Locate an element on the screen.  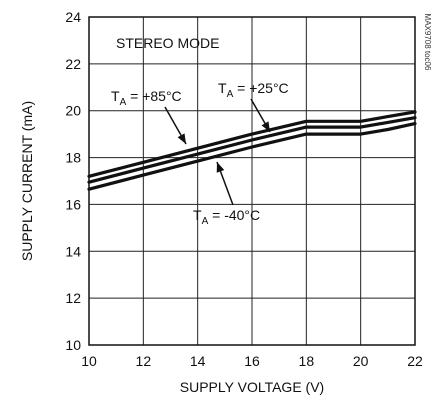
annotation-25c-sub: A is located at coordinates (230, 94).